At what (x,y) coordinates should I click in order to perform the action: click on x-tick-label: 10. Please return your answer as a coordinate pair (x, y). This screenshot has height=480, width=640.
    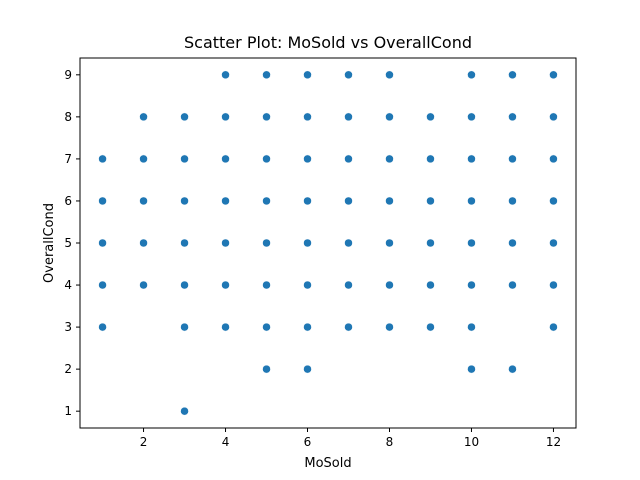
    Looking at the image, I should click on (471, 442).